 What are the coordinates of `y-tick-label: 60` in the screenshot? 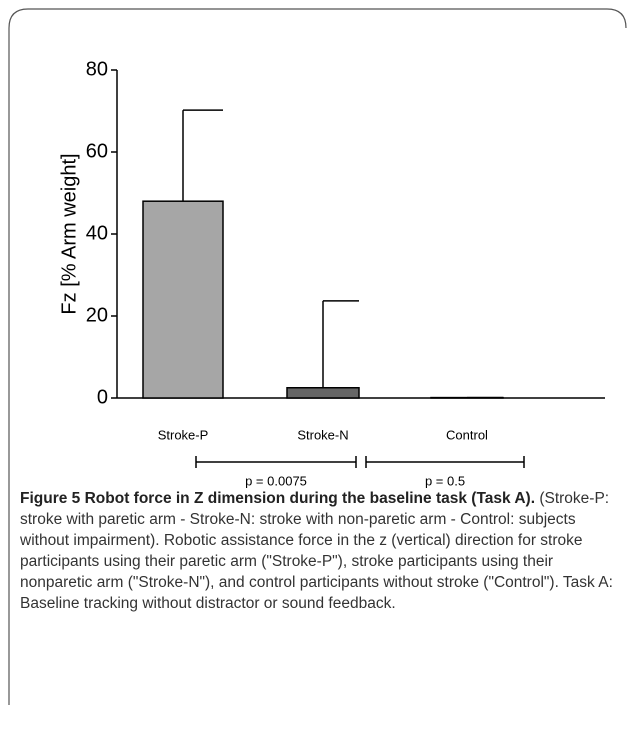 It's located at (97, 151).